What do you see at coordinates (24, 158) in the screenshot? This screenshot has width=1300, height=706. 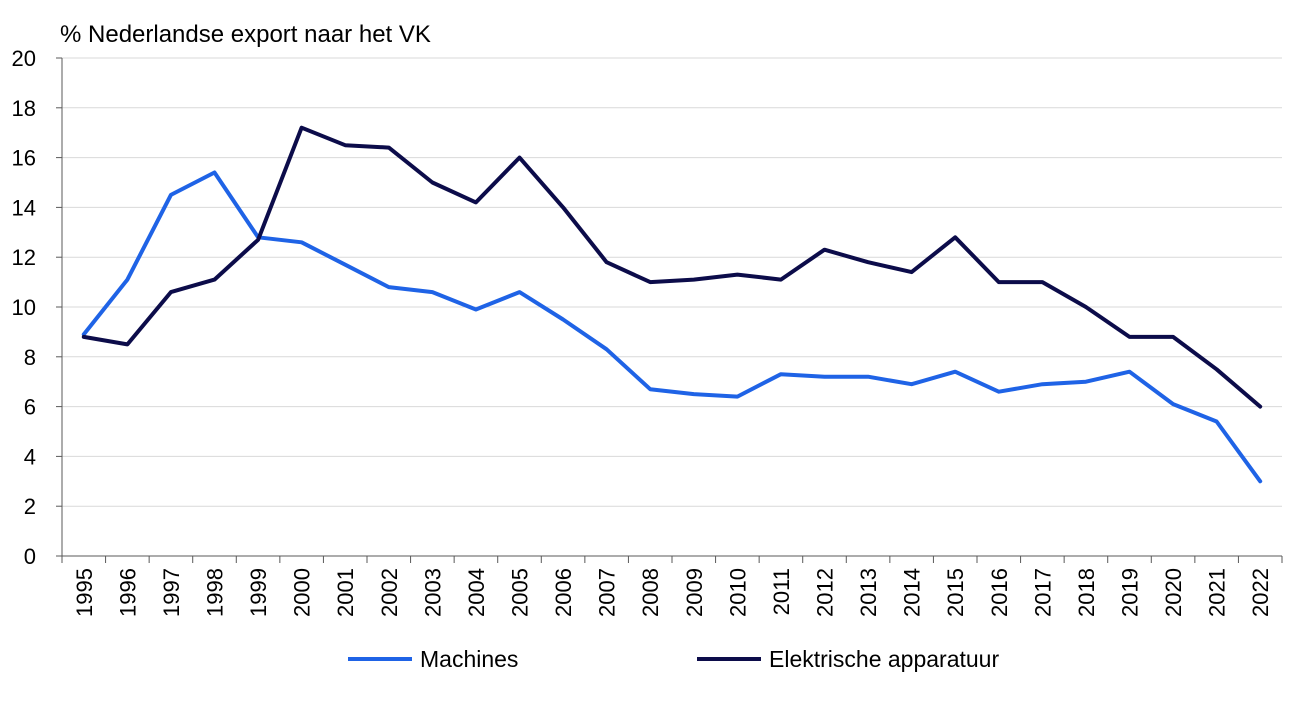 I see `y-tick-label: 16` at bounding box center [24, 158].